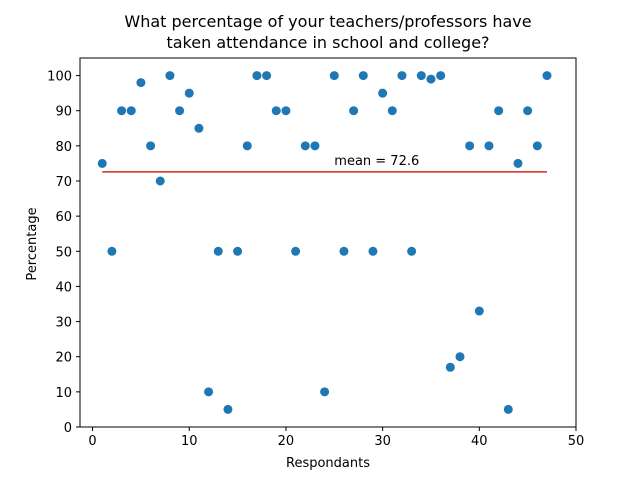 This screenshot has width=640, height=480. I want to click on y-tick-label: 60, so click(63, 217).